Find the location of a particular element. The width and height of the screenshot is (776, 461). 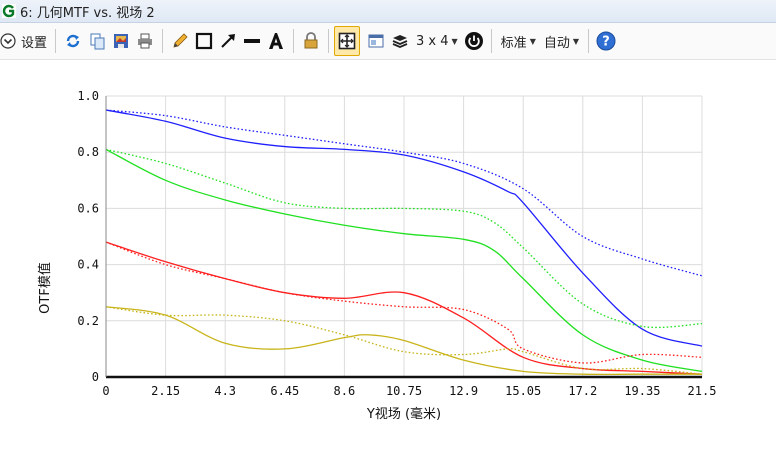

x-tick-label: 6.45 is located at coordinates (284, 391).